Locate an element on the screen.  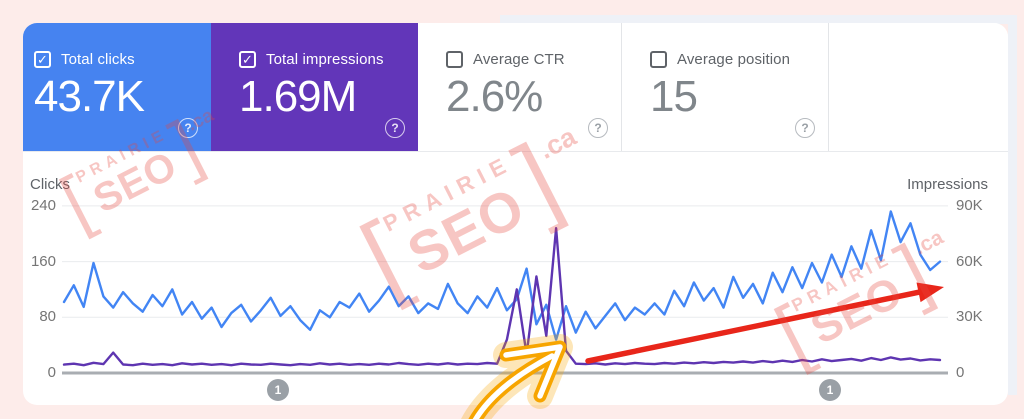
average-ctr-checkbox is located at coordinates (454, 59).